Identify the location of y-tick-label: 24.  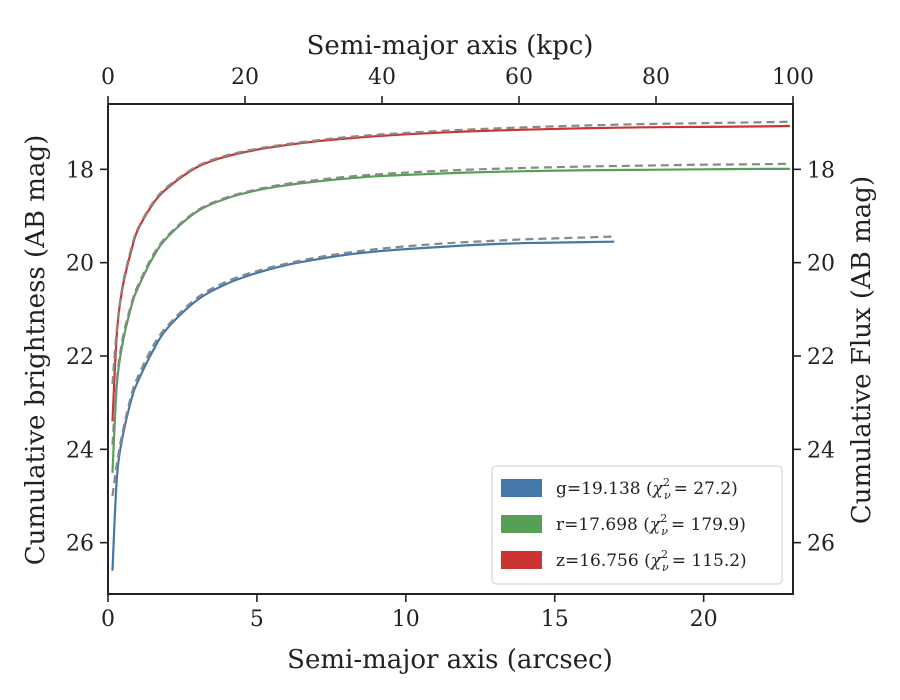
(80, 450).